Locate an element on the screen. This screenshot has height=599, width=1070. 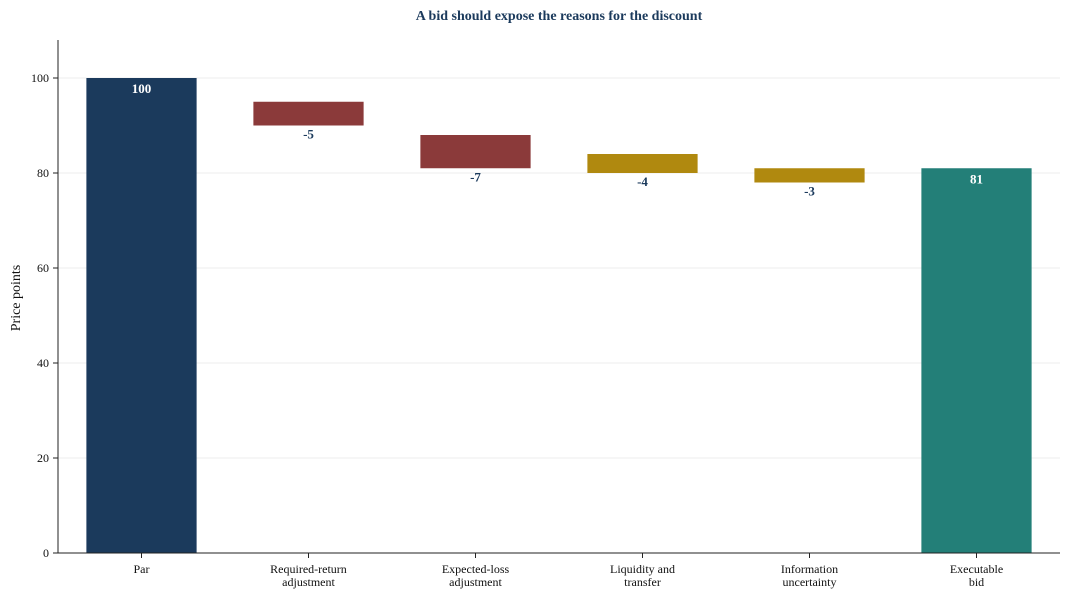
y-tick-label: 60 is located at coordinates (43, 268).